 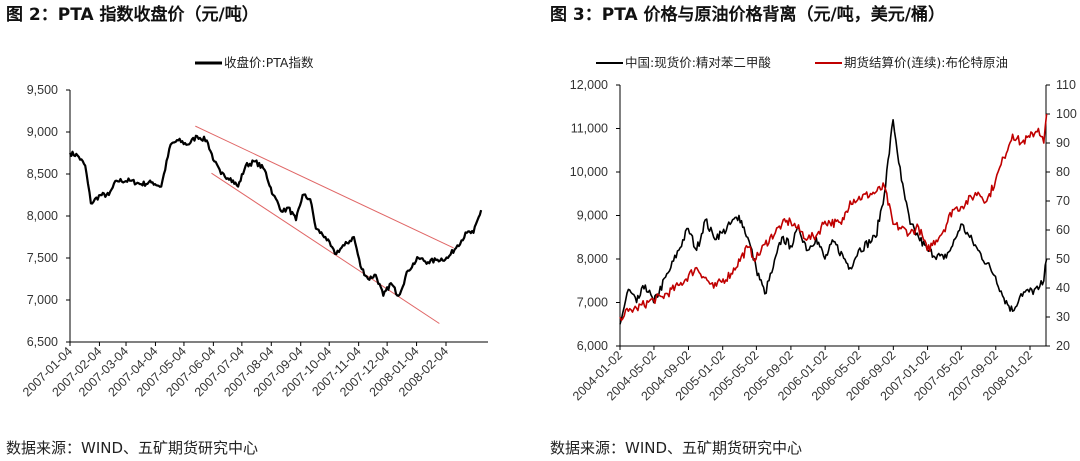 I want to click on legend-label: 收盘价:PTA指数, so click(x=269, y=62).